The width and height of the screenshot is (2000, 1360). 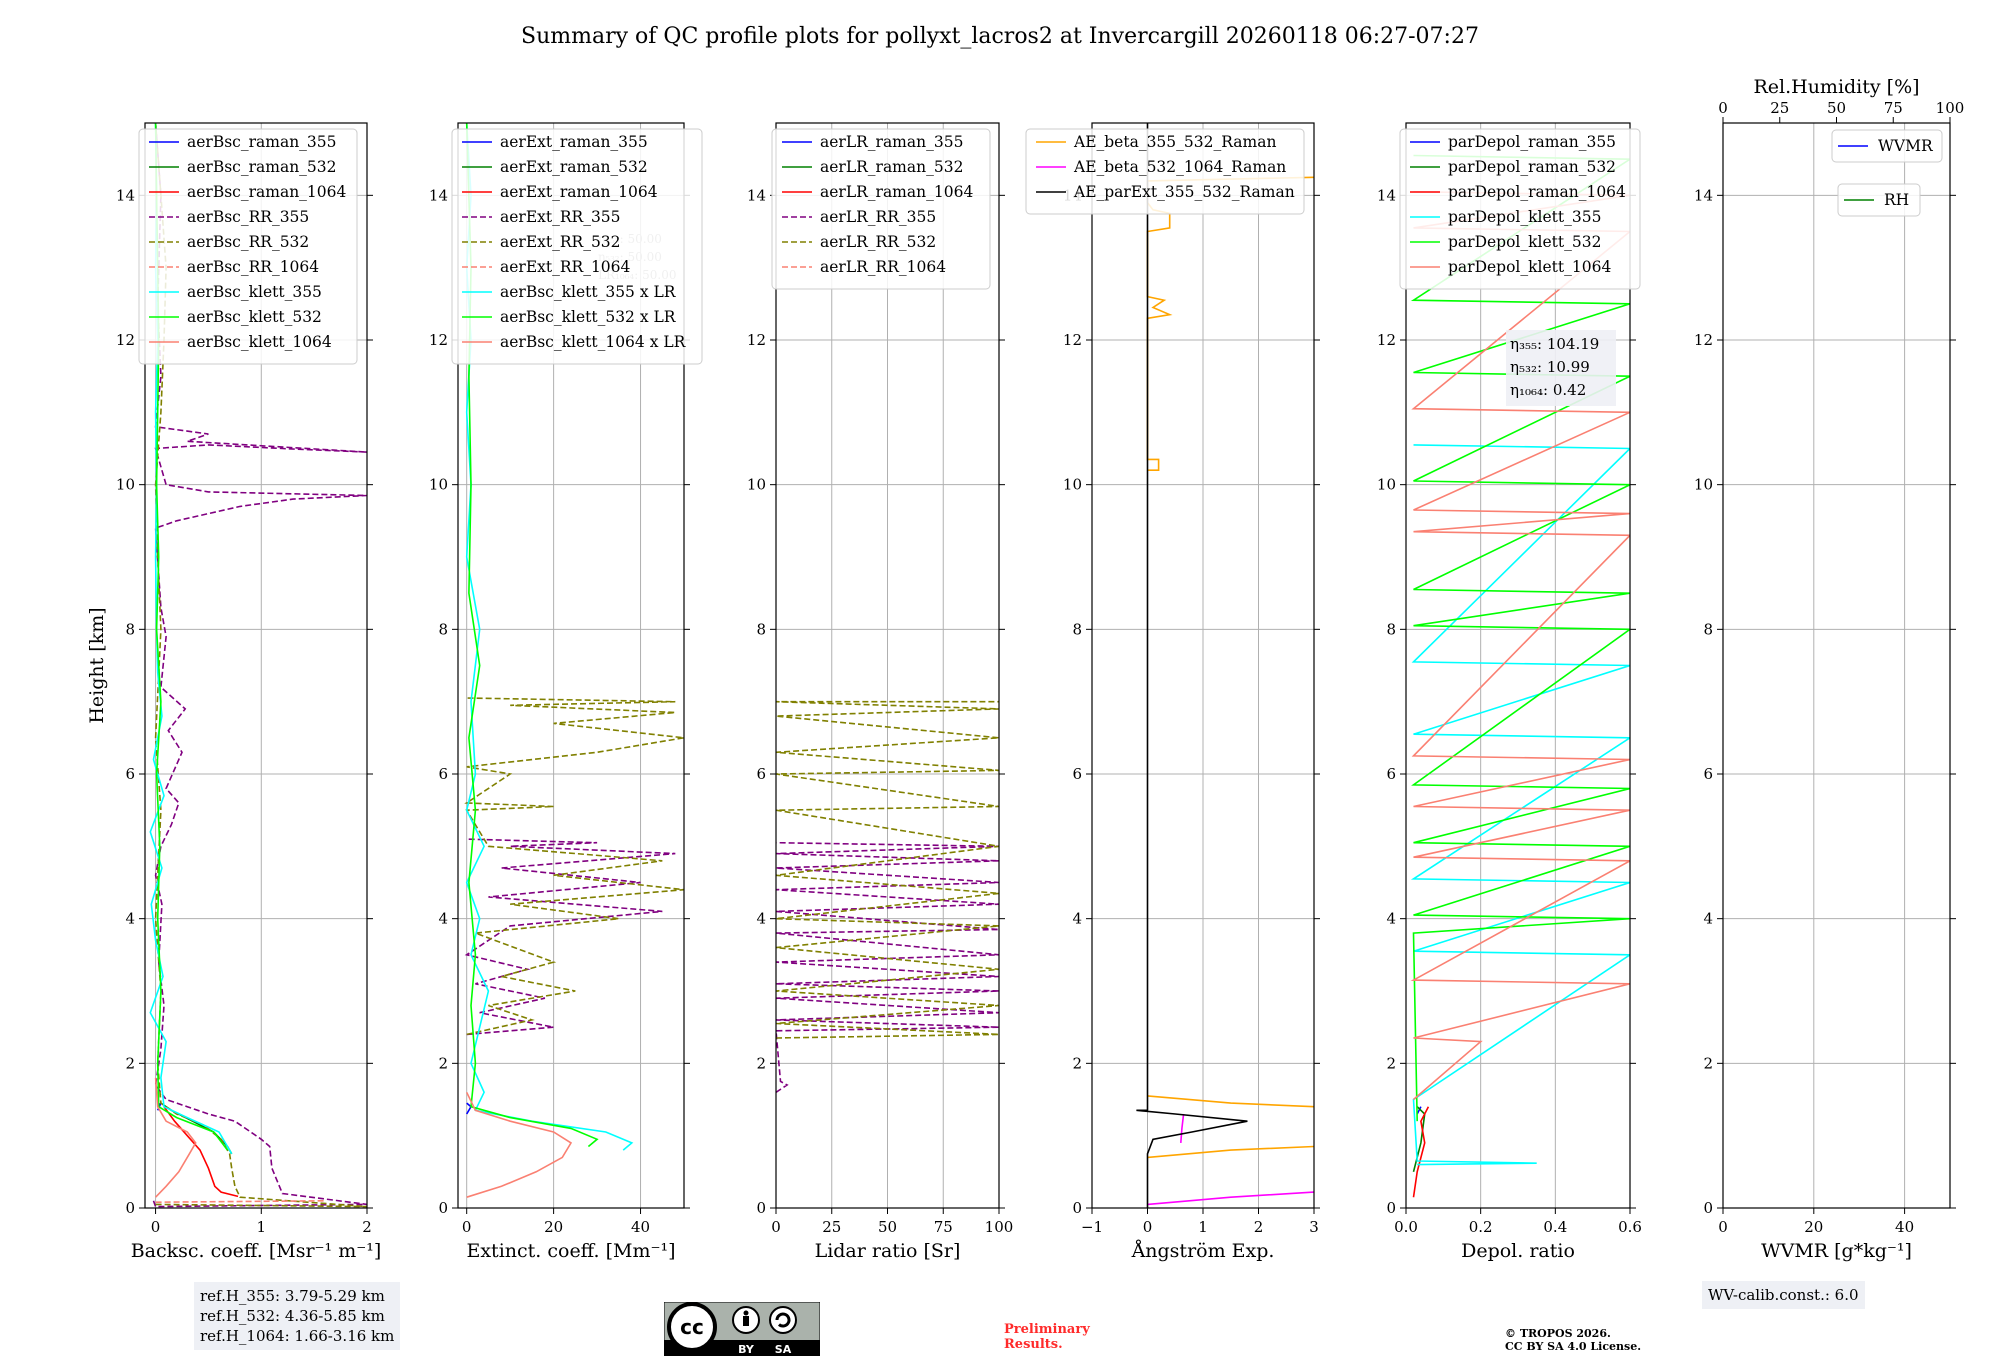 I want to click on copyright-note: © TROPOS 2026. CC BY SA 4.0 License., so click(x=1573, y=1340).